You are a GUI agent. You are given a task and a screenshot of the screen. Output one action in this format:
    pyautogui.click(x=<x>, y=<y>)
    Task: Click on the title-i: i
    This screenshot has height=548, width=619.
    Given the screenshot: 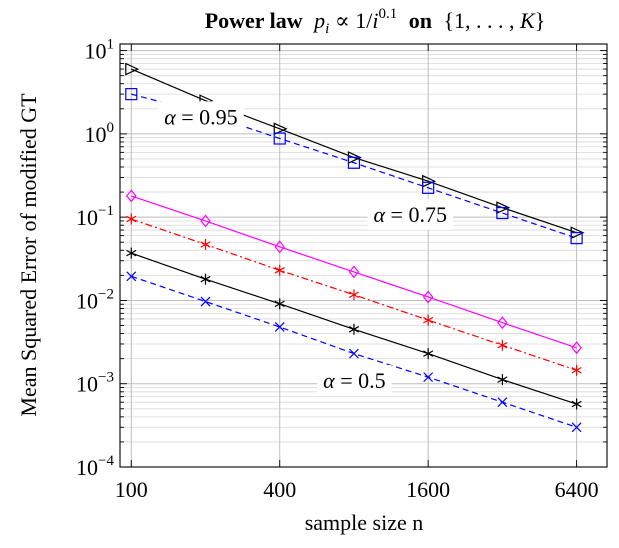 What is the action you would take?
    pyautogui.click(x=375, y=20)
    